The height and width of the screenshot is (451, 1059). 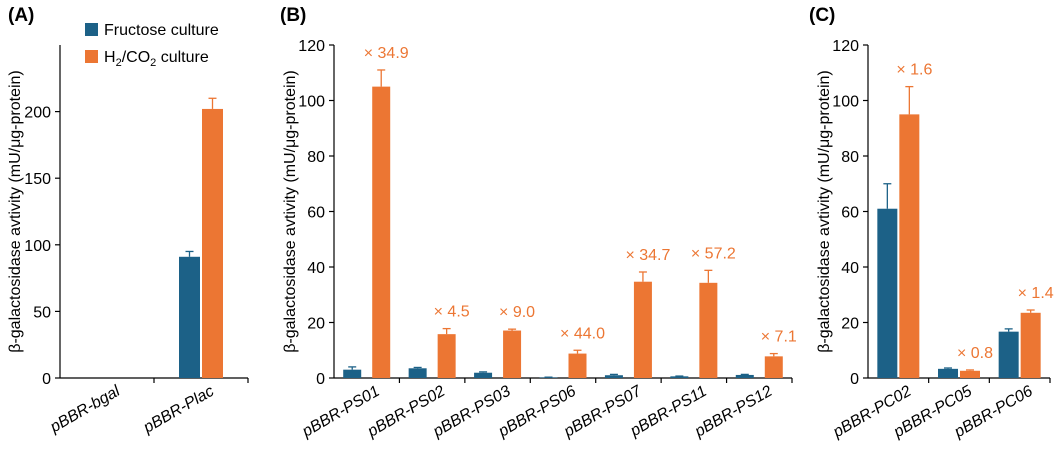 What do you see at coordinates (91, 56) in the screenshot?
I see `legend-swatch-h2co2` at bounding box center [91, 56].